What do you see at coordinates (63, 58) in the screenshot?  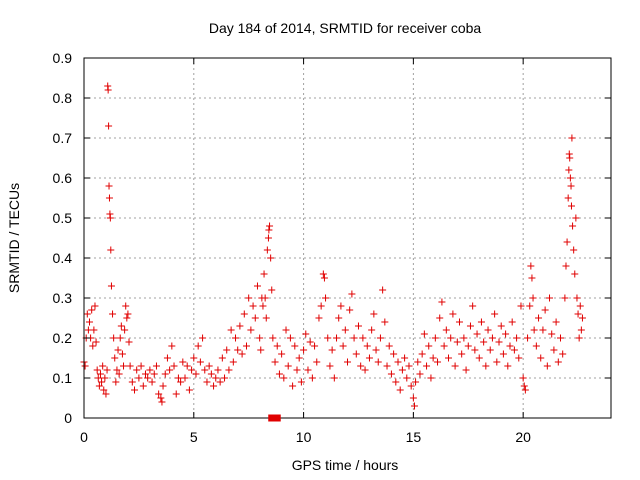 I see `y-tick-label: 0.9` at bounding box center [63, 58].